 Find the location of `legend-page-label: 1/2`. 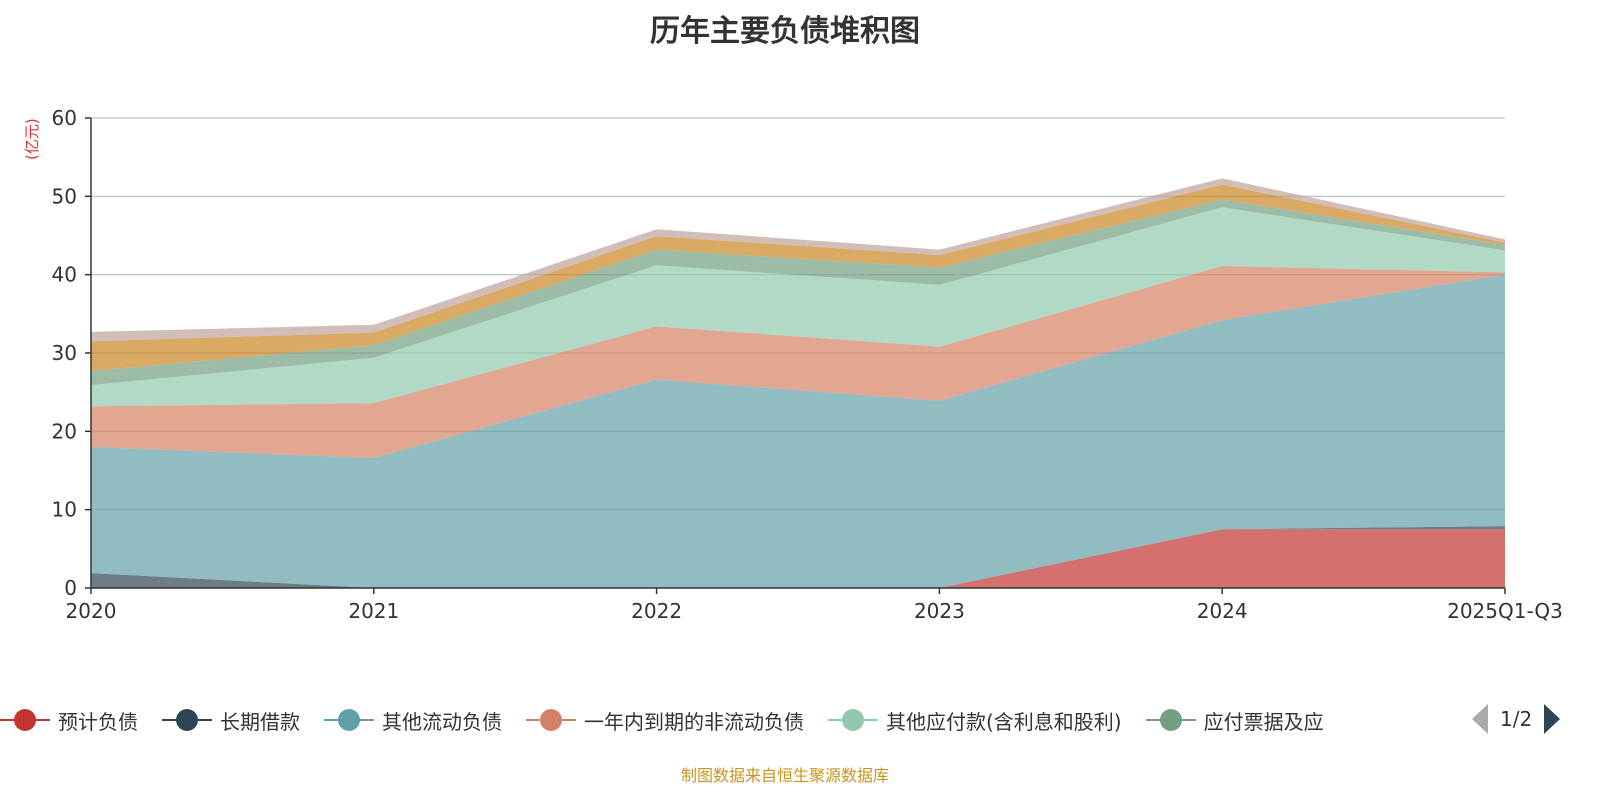

legend-page-label: 1/2 is located at coordinates (1516, 719).